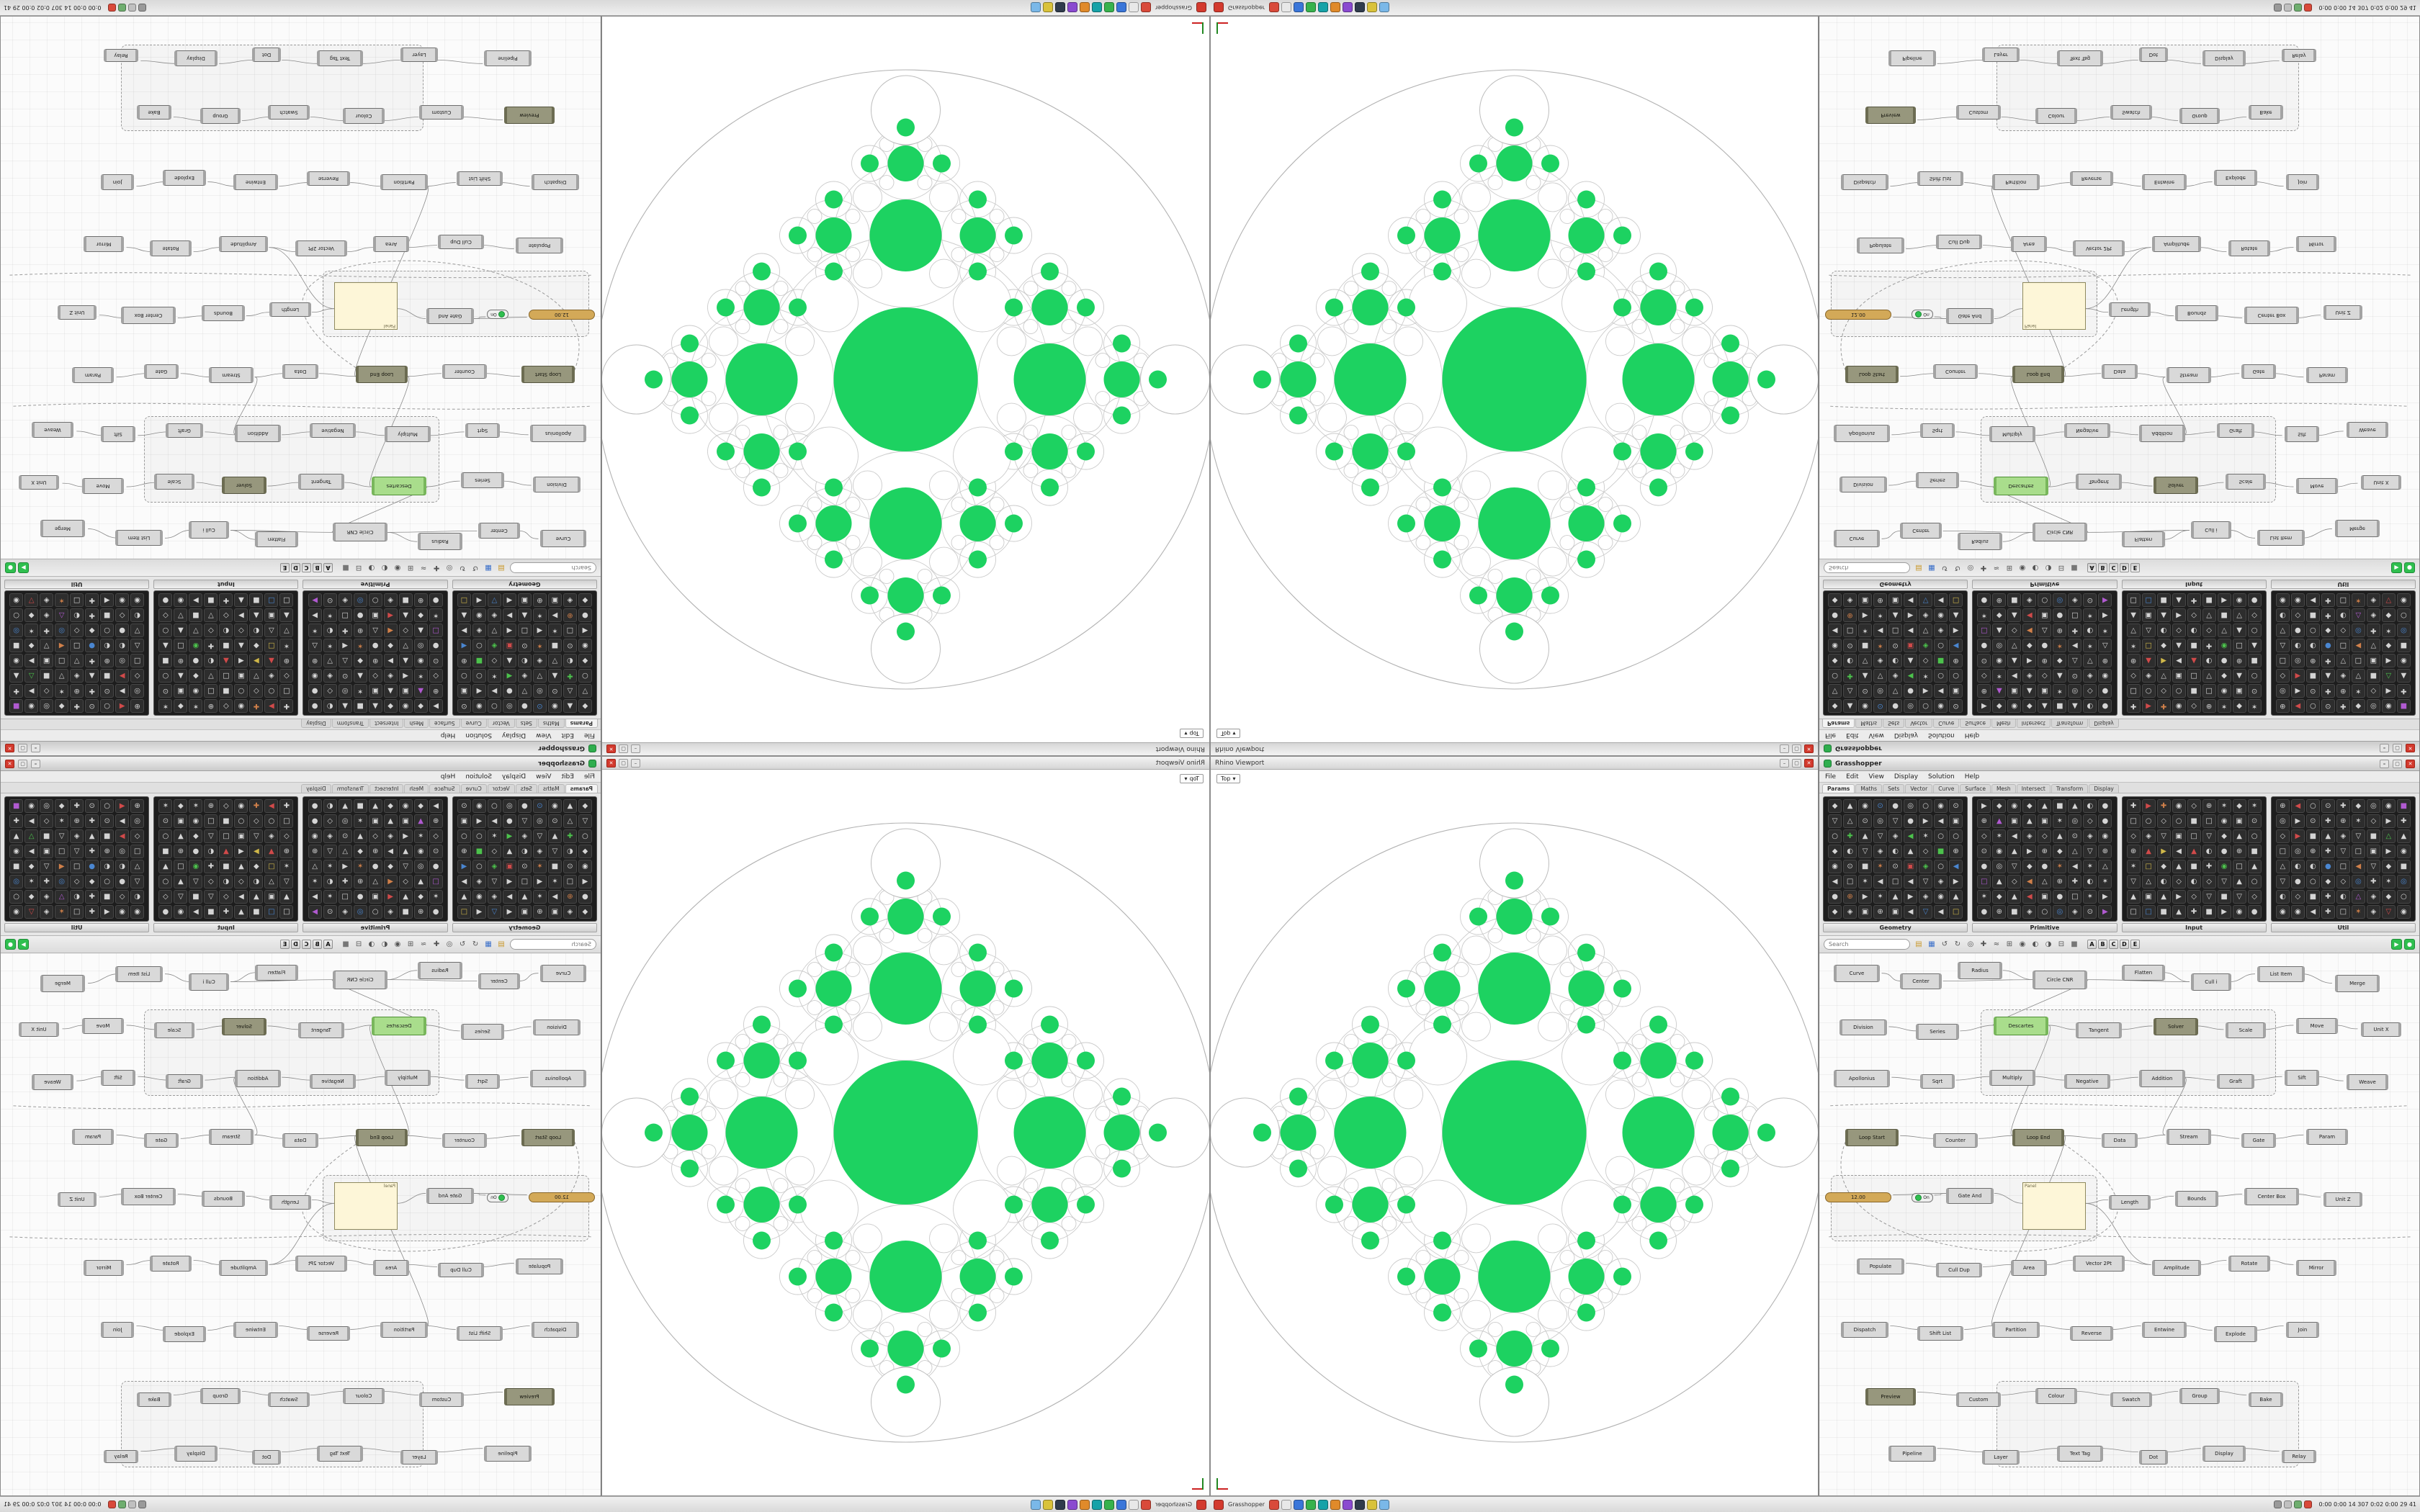 Image resolution: width=2420 pixels, height=1512 pixels. What do you see at coordinates (1938, 1081) in the screenshot?
I see `gh-node: Sqrt` at bounding box center [1938, 1081].